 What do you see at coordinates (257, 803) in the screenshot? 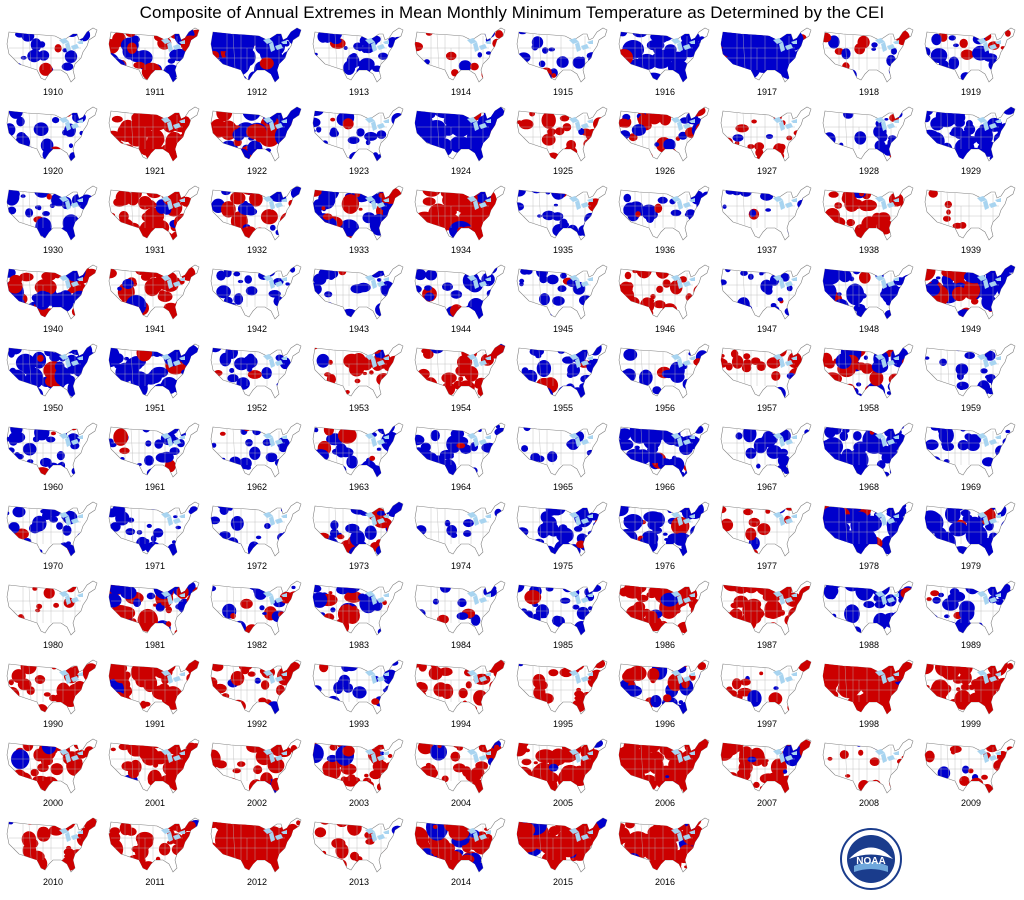
I see `year-label: 2002` at bounding box center [257, 803].